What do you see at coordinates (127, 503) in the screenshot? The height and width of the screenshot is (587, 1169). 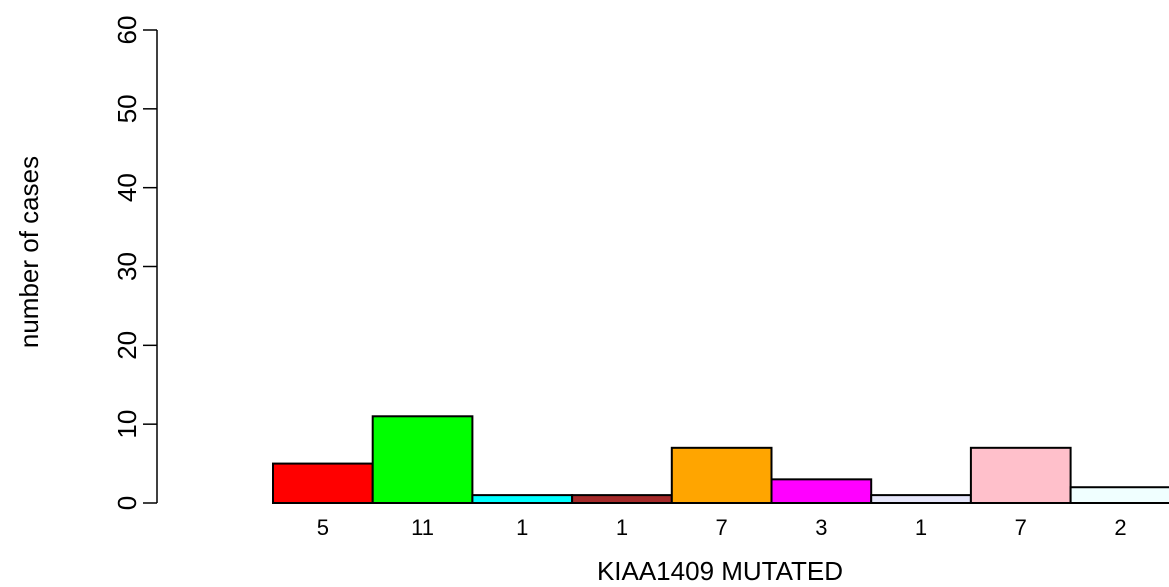 I see `y-tick-label: 0` at bounding box center [127, 503].